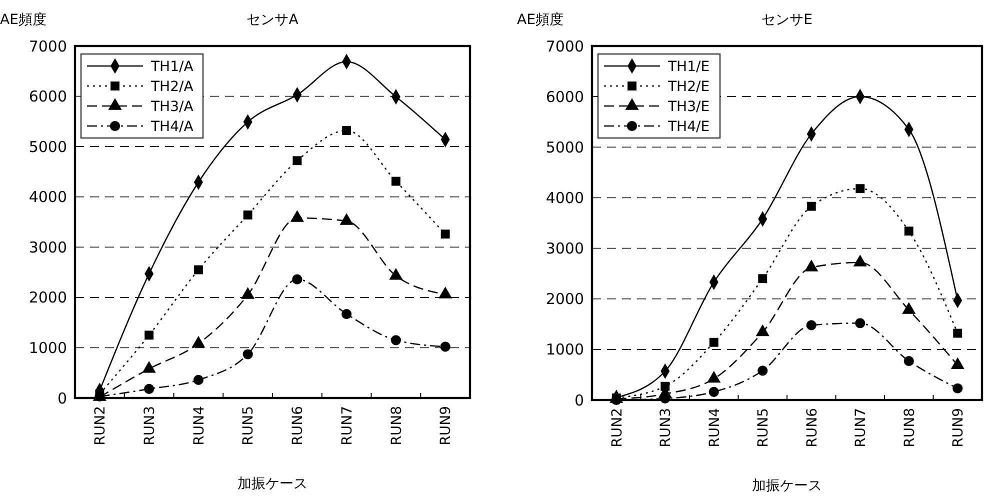 This screenshot has height=497, width=985. What do you see at coordinates (688, 126) in the screenshot?
I see `legend-label: TH4/E` at bounding box center [688, 126].